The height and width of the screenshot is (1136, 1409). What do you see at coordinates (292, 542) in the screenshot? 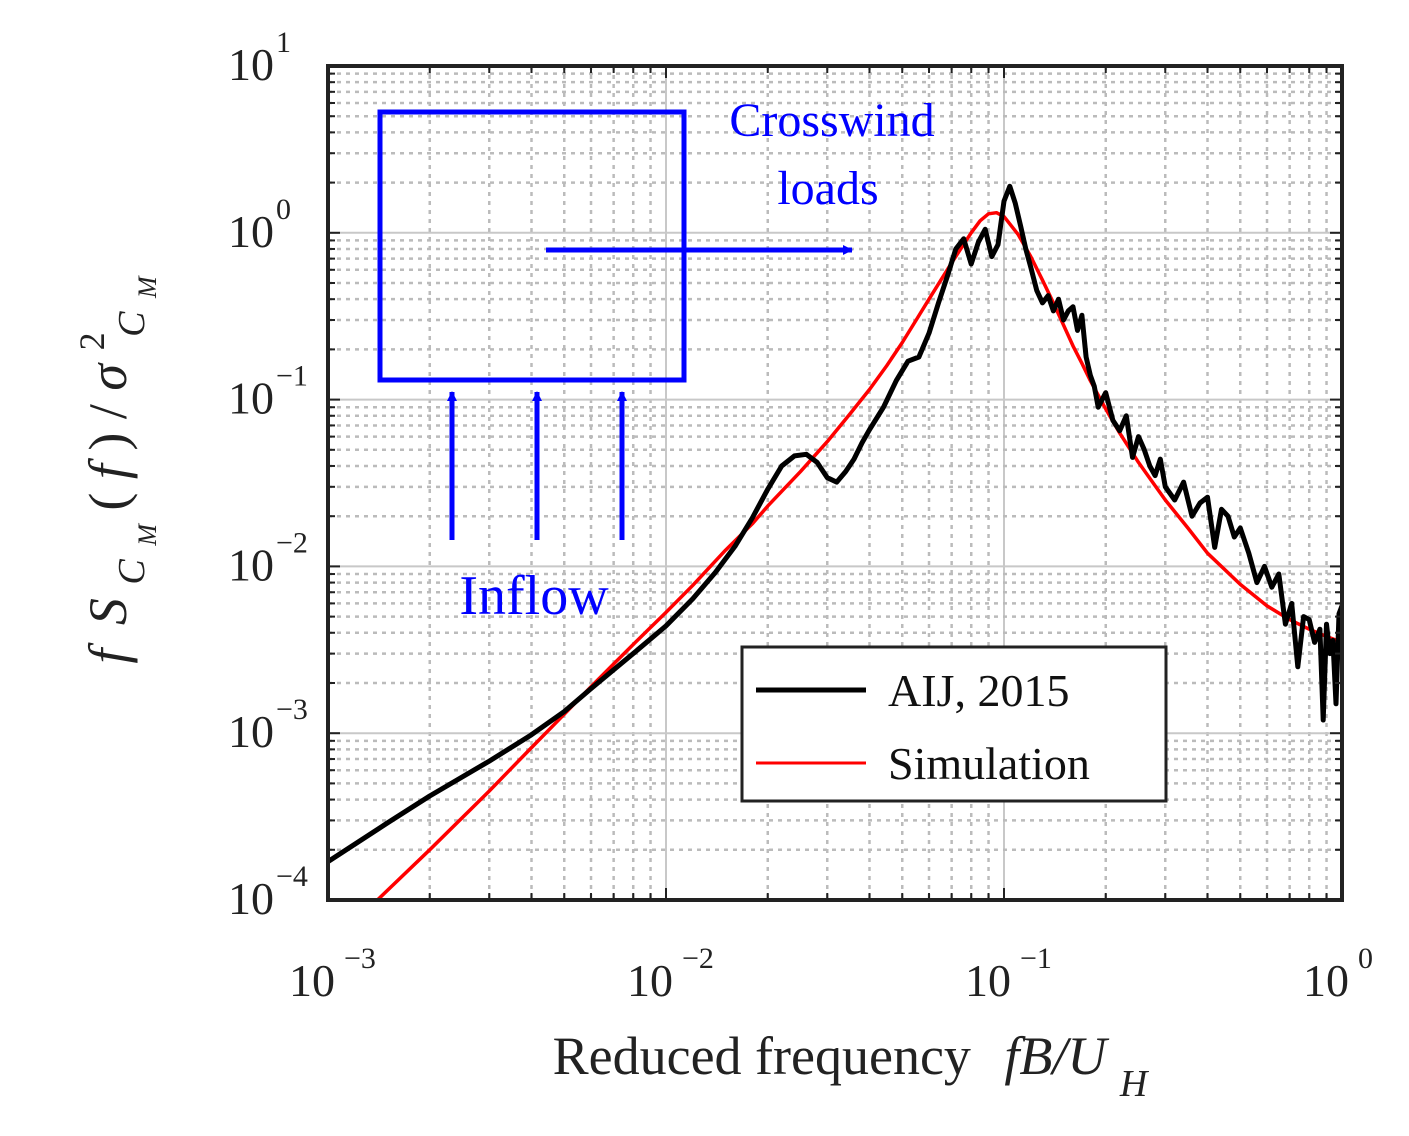
I see `y-tick-exponent: −2` at bounding box center [292, 542].